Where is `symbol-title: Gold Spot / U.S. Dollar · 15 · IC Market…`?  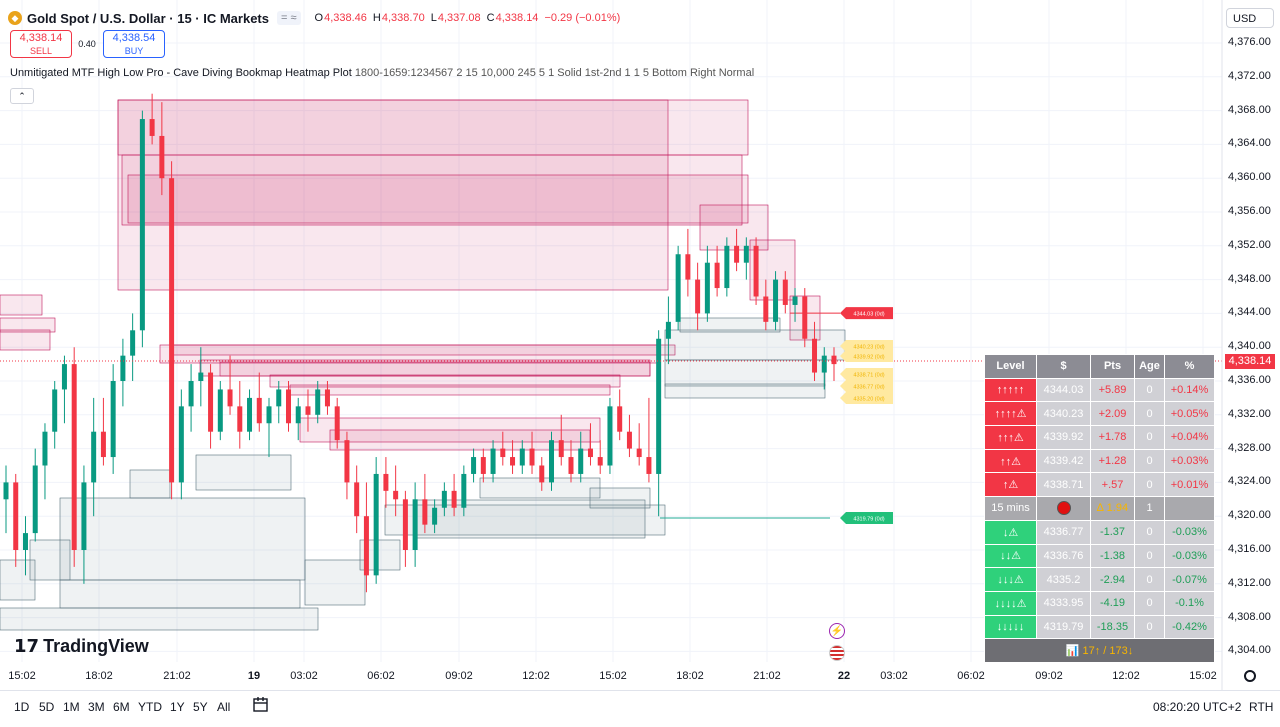
symbol-title: Gold Spot / U.S. Dollar · 15 · IC Market… is located at coordinates (148, 18).